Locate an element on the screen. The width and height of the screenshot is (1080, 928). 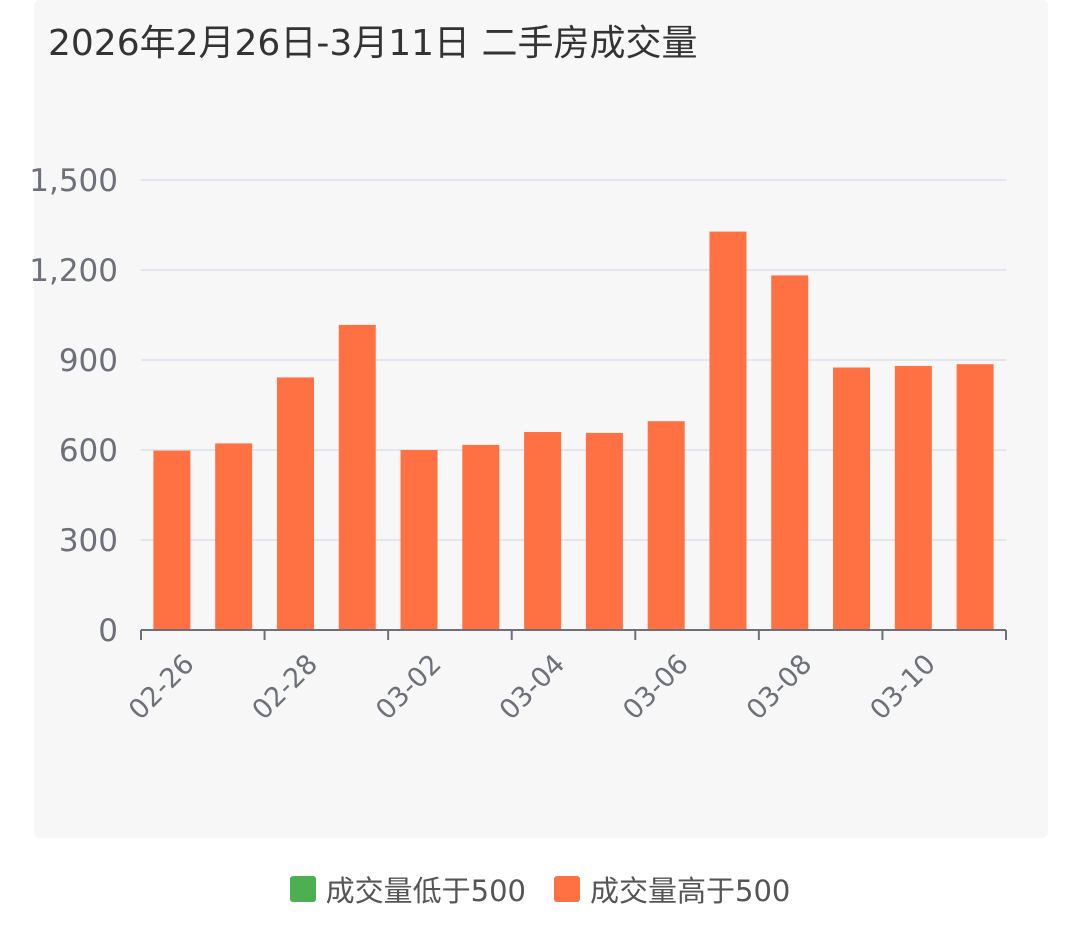
y-tick-label: 300 is located at coordinates (88, 541).